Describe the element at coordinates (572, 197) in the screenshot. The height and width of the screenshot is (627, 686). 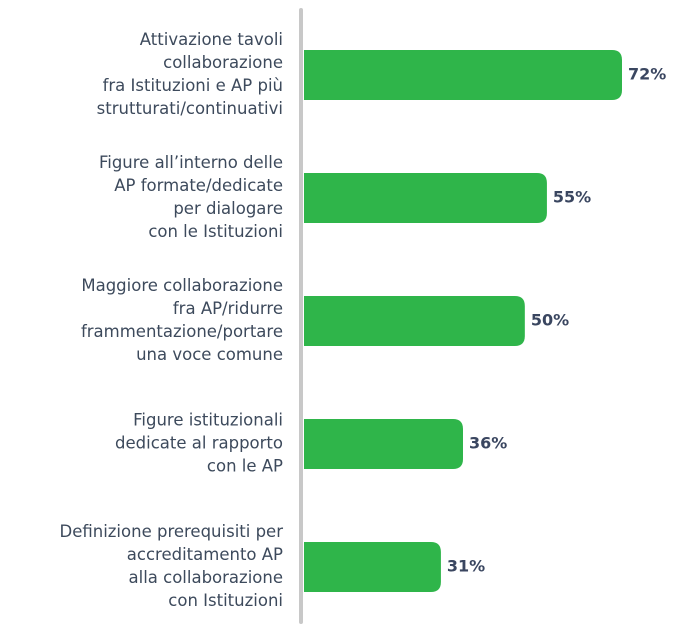
I see `value-label: 55%` at that location.